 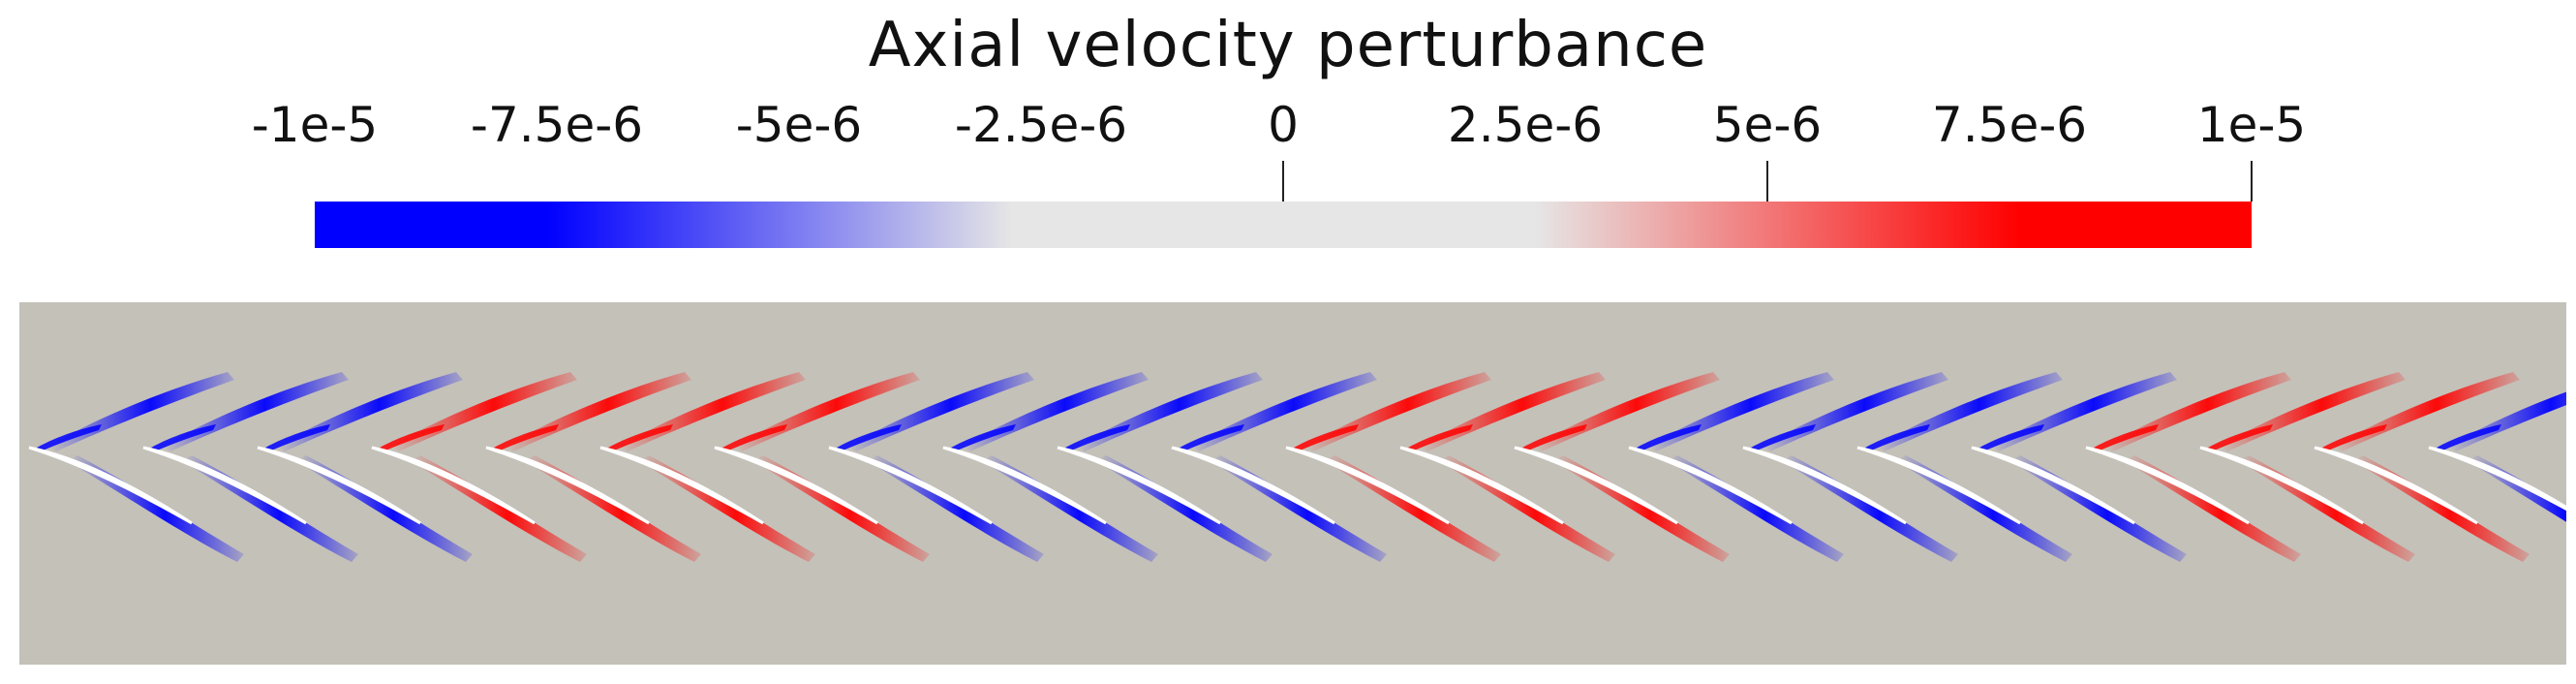 I want to click on colorbar-tick-label: 5e-6, so click(x=1767, y=125).